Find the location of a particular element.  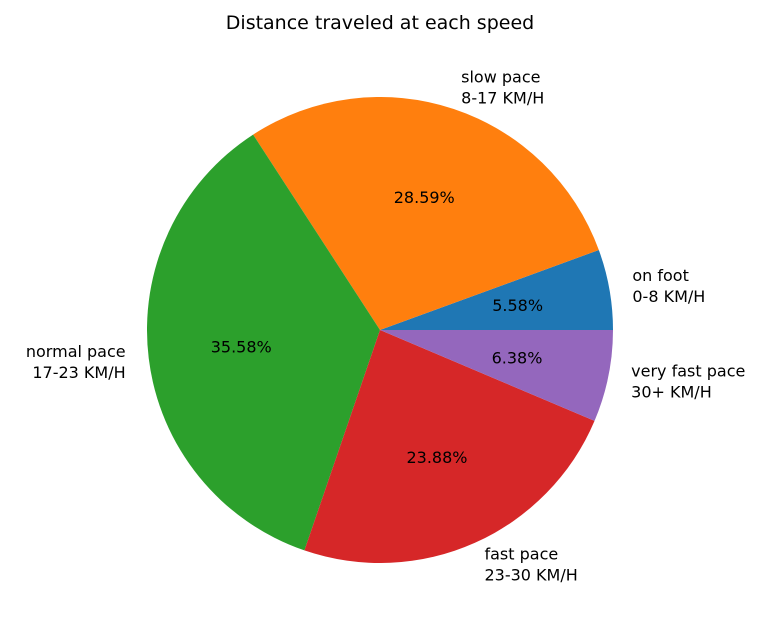

category-label-very-fast-pace: very fast pace 30+ KM/H is located at coordinates (688, 382).